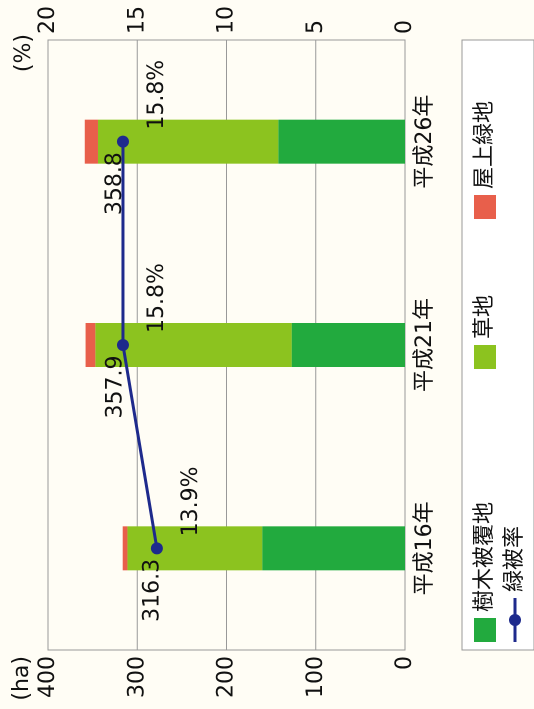  Describe the element at coordinates (424, 345) in the screenshot. I see `x-tick-label: 平成21年` at that location.